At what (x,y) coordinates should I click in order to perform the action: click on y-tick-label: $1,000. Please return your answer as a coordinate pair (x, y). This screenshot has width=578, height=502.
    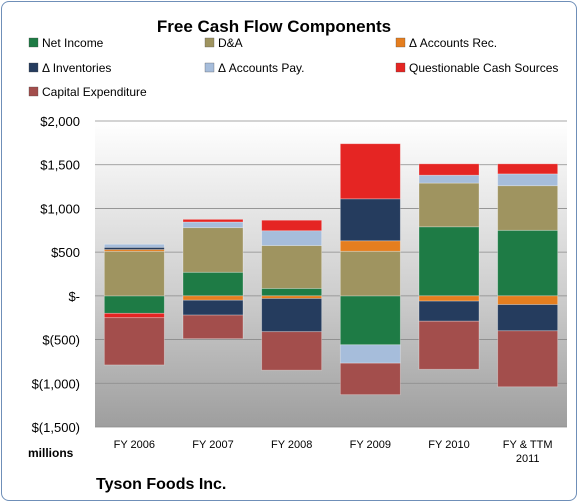
    Looking at the image, I should click on (60, 208).